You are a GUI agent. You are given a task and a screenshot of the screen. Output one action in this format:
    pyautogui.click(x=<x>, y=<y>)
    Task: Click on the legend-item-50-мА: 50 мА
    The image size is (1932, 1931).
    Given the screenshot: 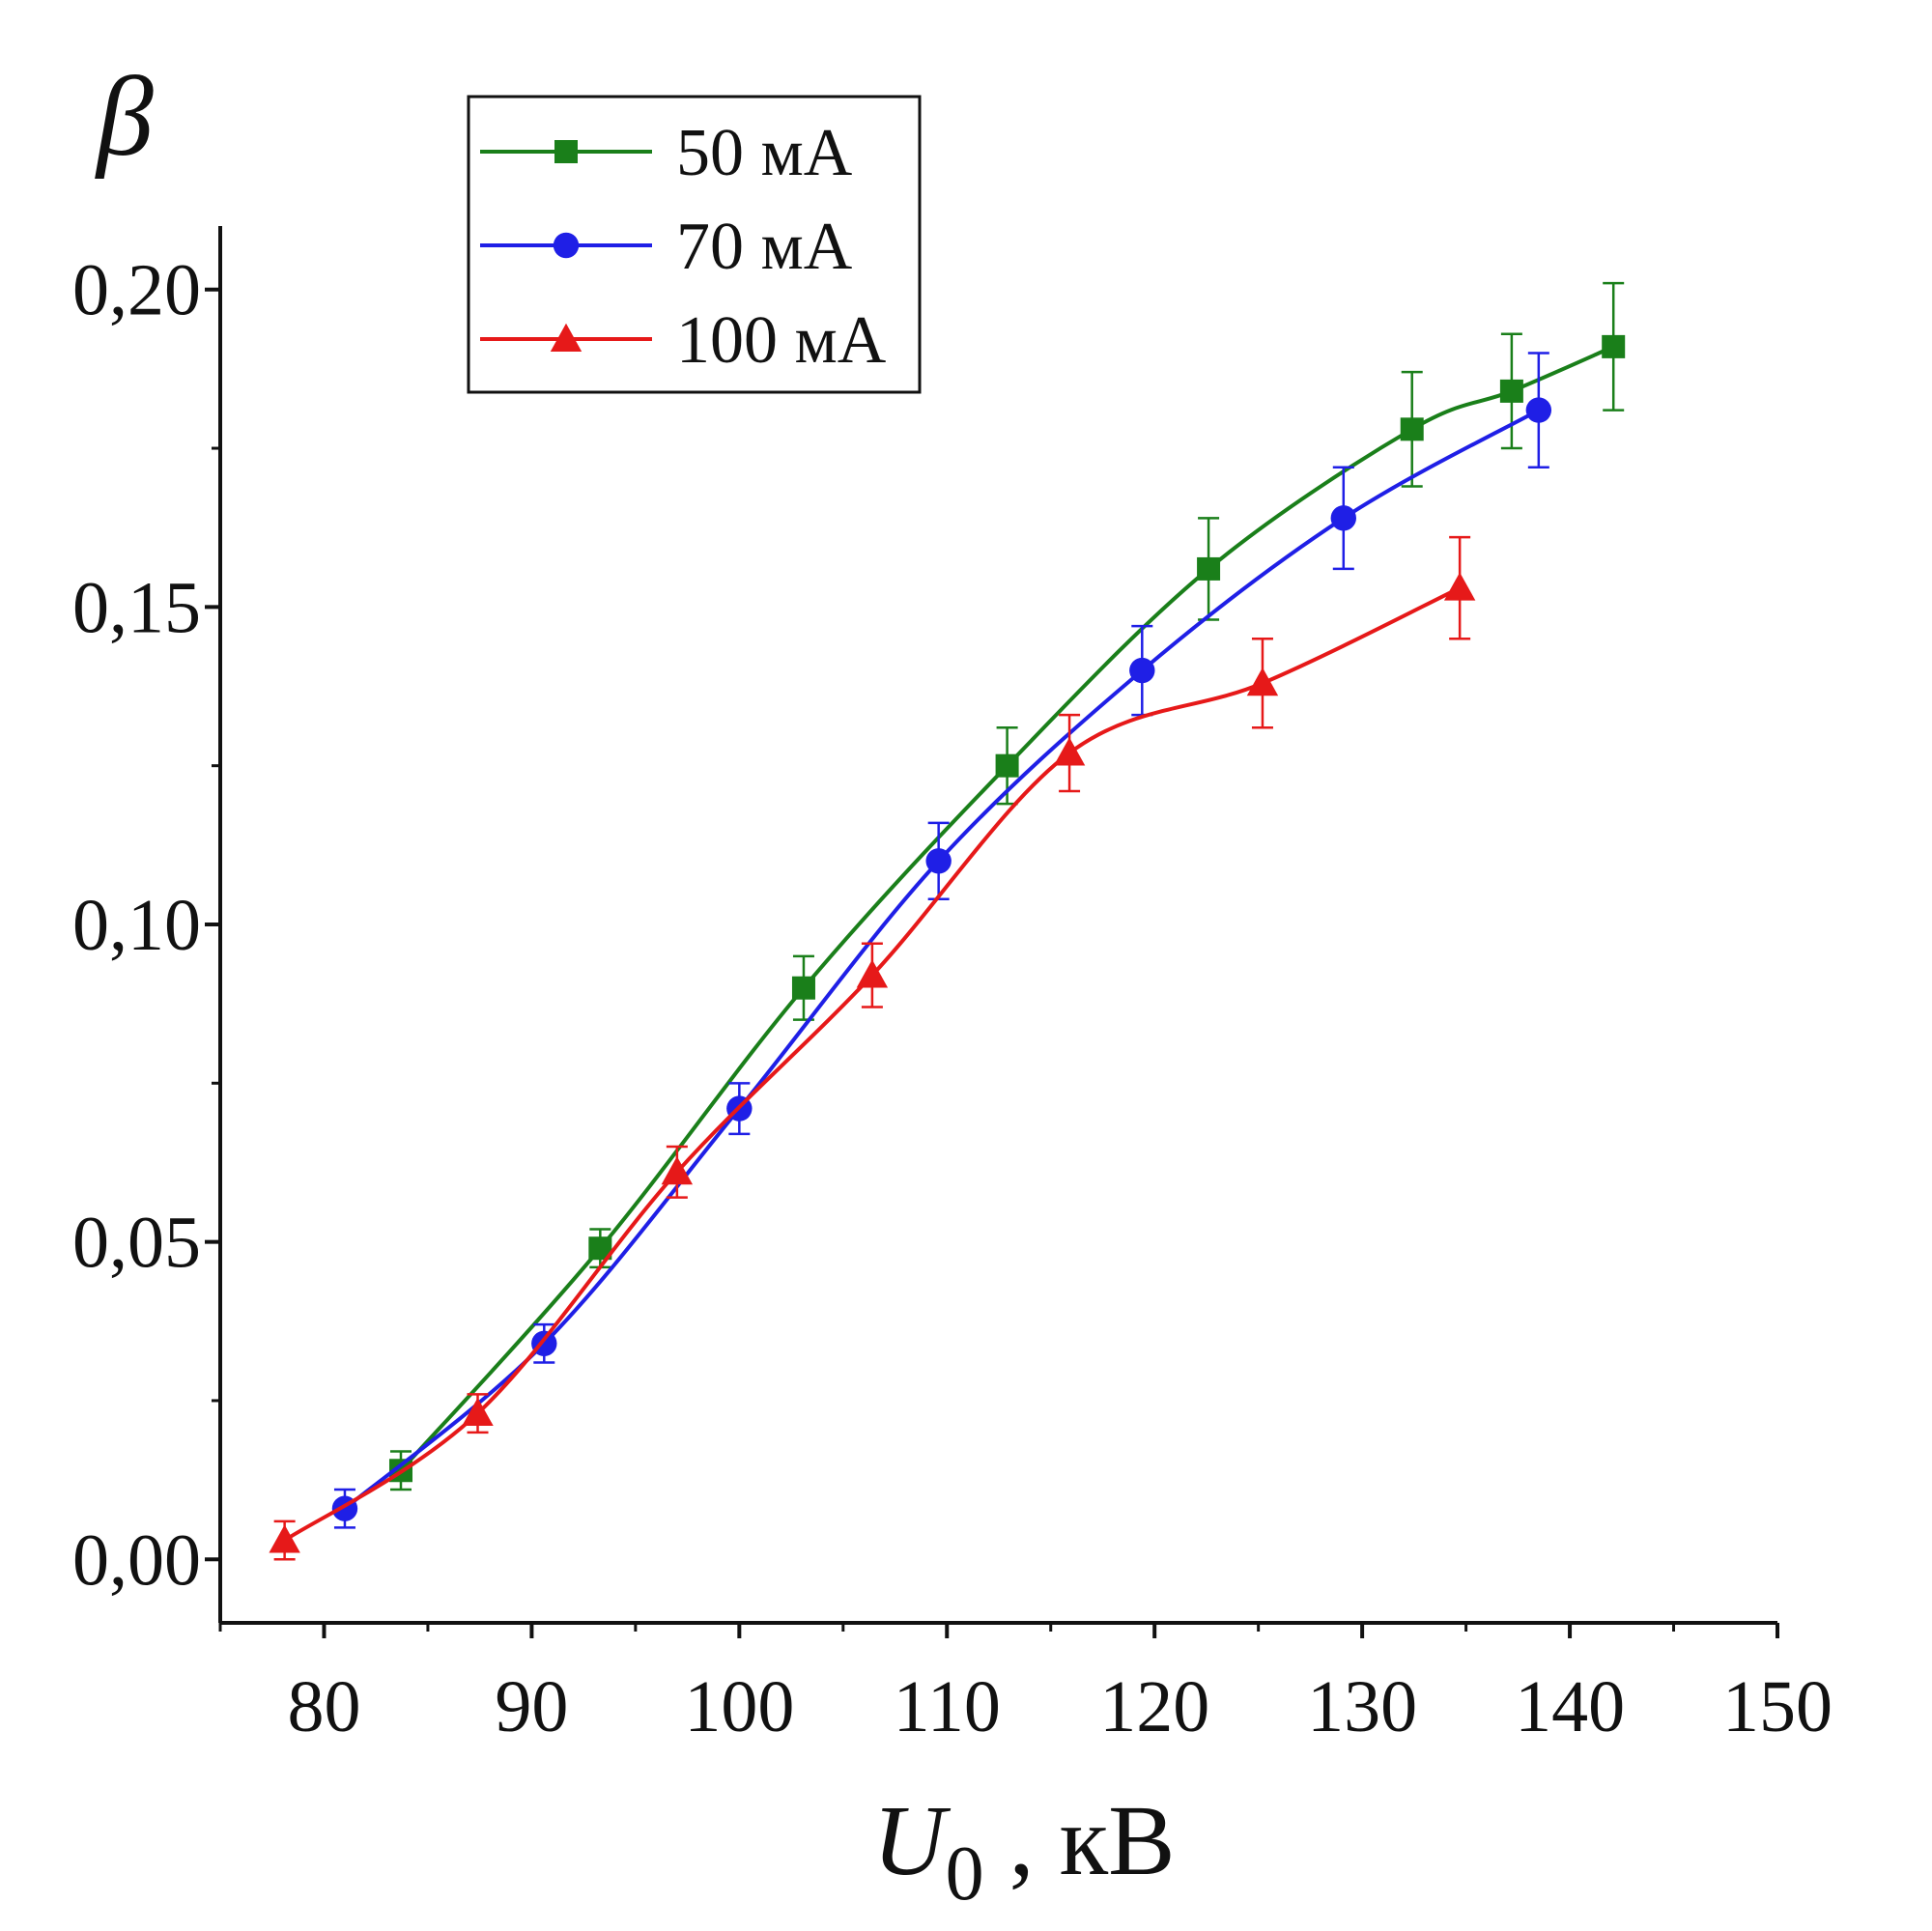 What is the action you would take?
    pyautogui.click(x=666, y=153)
    